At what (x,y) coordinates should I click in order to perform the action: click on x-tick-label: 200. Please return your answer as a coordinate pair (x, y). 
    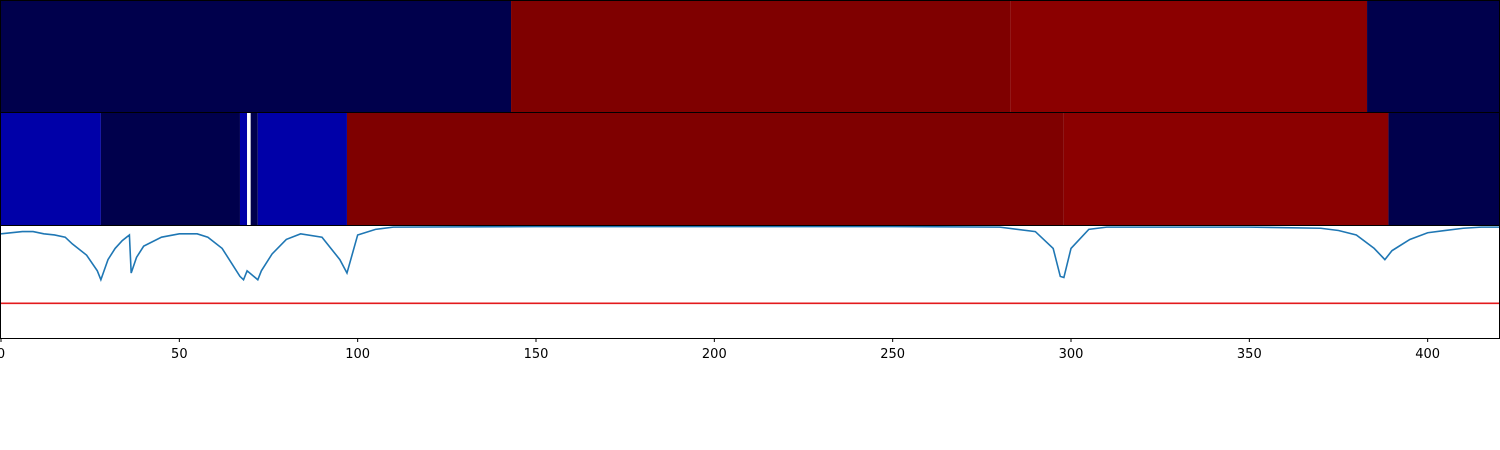
    Looking at the image, I should click on (714, 354).